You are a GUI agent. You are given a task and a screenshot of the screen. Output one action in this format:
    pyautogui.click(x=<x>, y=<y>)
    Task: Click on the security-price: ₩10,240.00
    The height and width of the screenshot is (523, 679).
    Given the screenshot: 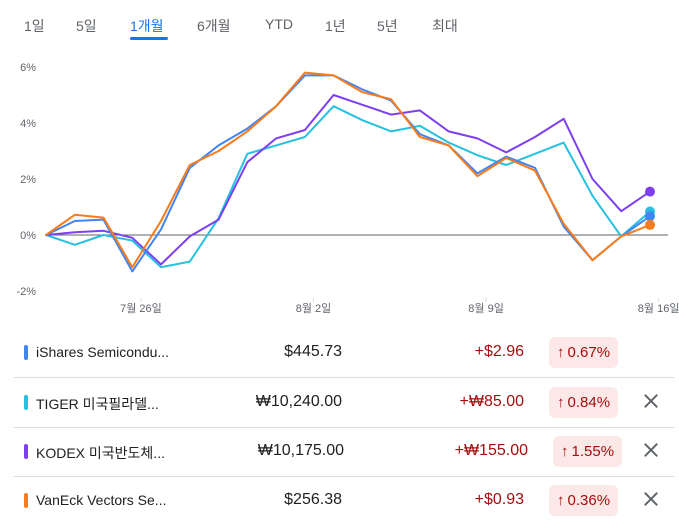 What is the action you would take?
    pyautogui.click(x=298, y=401)
    